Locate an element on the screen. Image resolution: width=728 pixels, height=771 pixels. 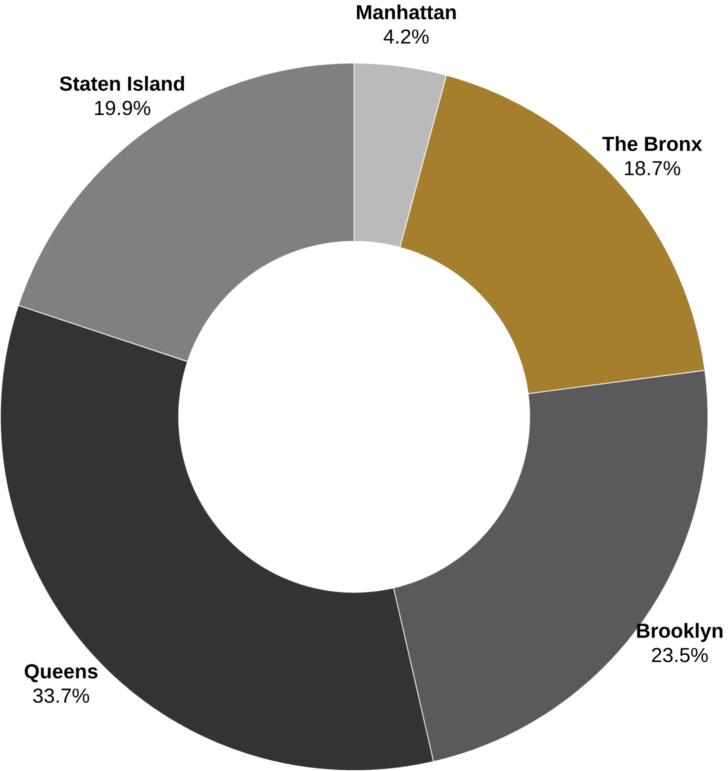
data-label: 23.5% is located at coordinates (680, 655).